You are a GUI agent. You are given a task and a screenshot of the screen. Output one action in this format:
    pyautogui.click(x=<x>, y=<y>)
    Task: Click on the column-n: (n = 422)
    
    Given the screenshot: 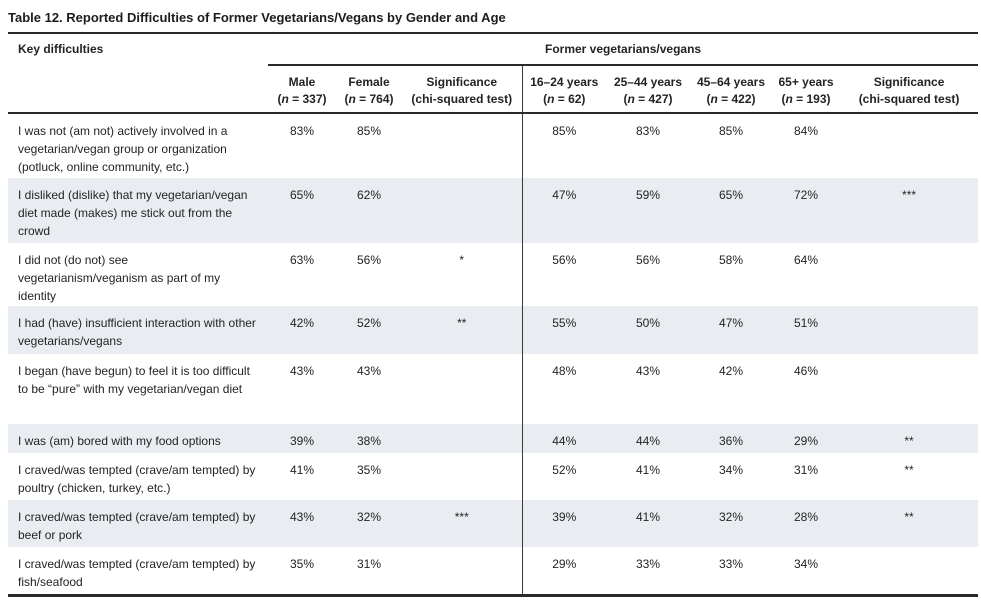 What is the action you would take?
    pyautogui.click(x=731, y=99)
    